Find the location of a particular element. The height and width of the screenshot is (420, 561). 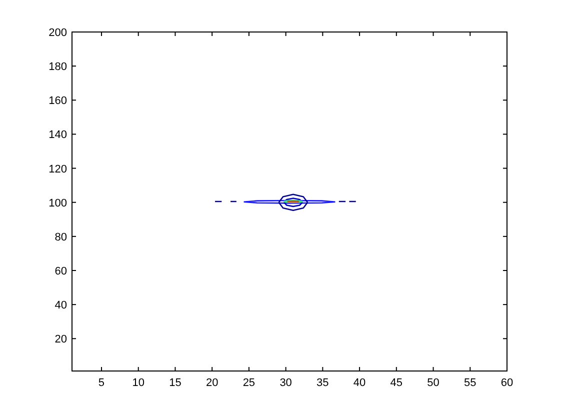

x-tick-label: 30 is located at coordinates (286, 383).